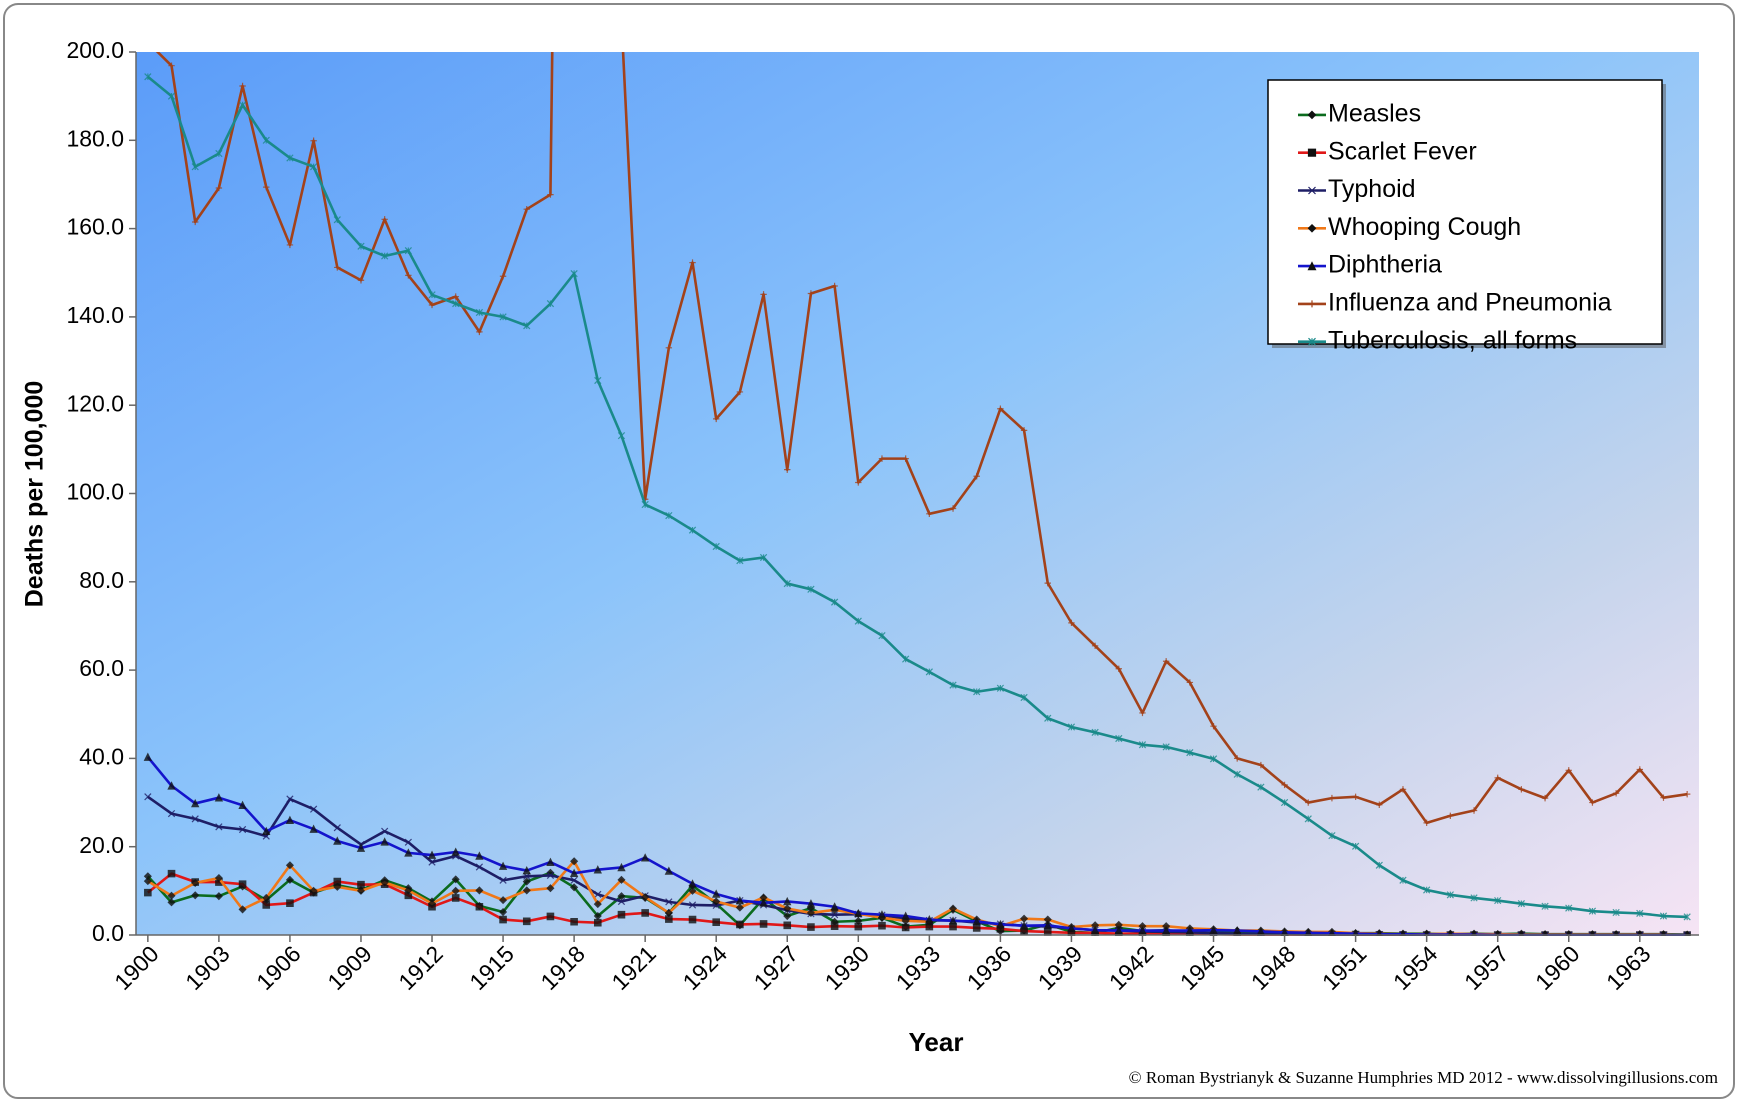 The height and width of the screenshot is (1106, 1742). Describe the element at coordinates (1465, 212) in the screenshot. I see `legend-box` at that location.